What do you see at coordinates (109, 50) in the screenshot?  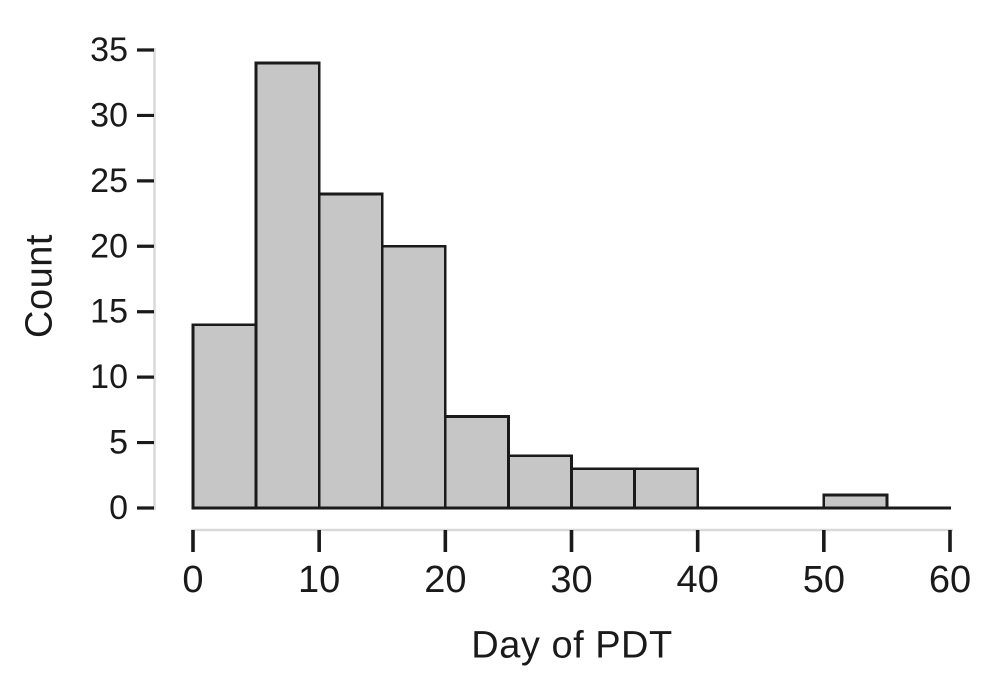 I see `y-tick-label: 35` at bounding box center [109, 50].